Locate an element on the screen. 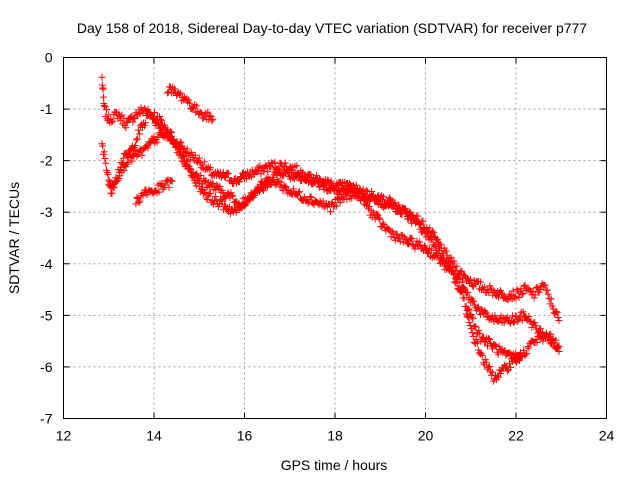  y-tick-label: -3 is located at coordinates (46, 212).